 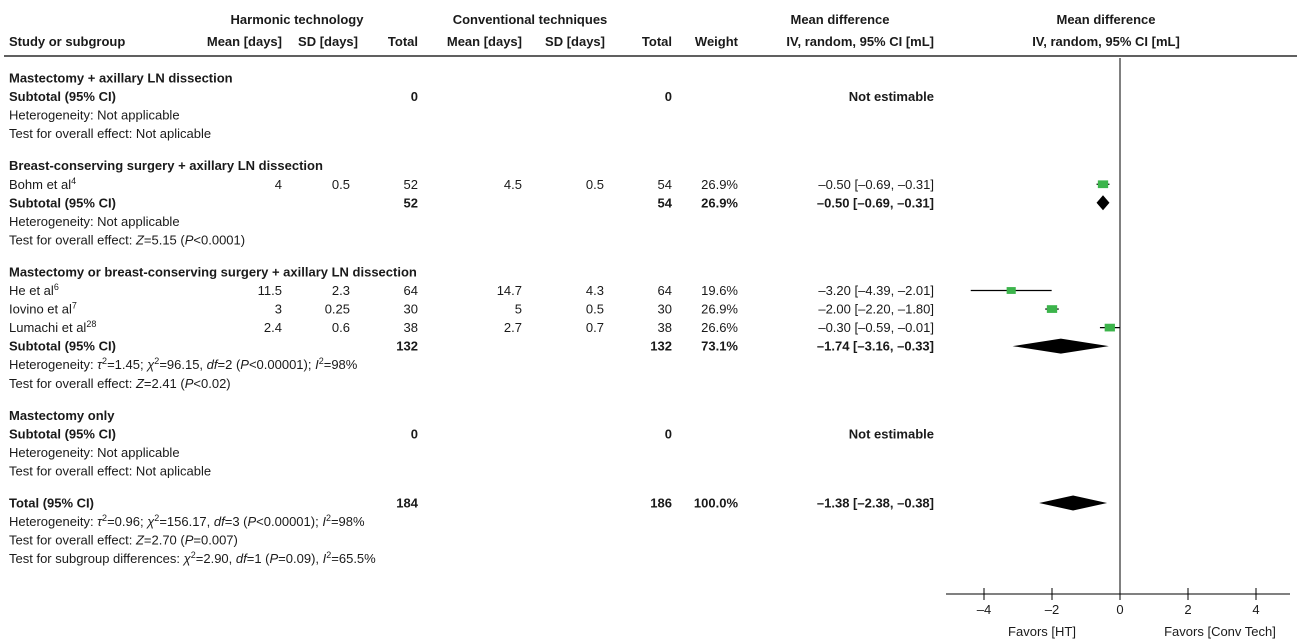 I want to click on cell-total-ht: 184, so click(x=407, y=503).